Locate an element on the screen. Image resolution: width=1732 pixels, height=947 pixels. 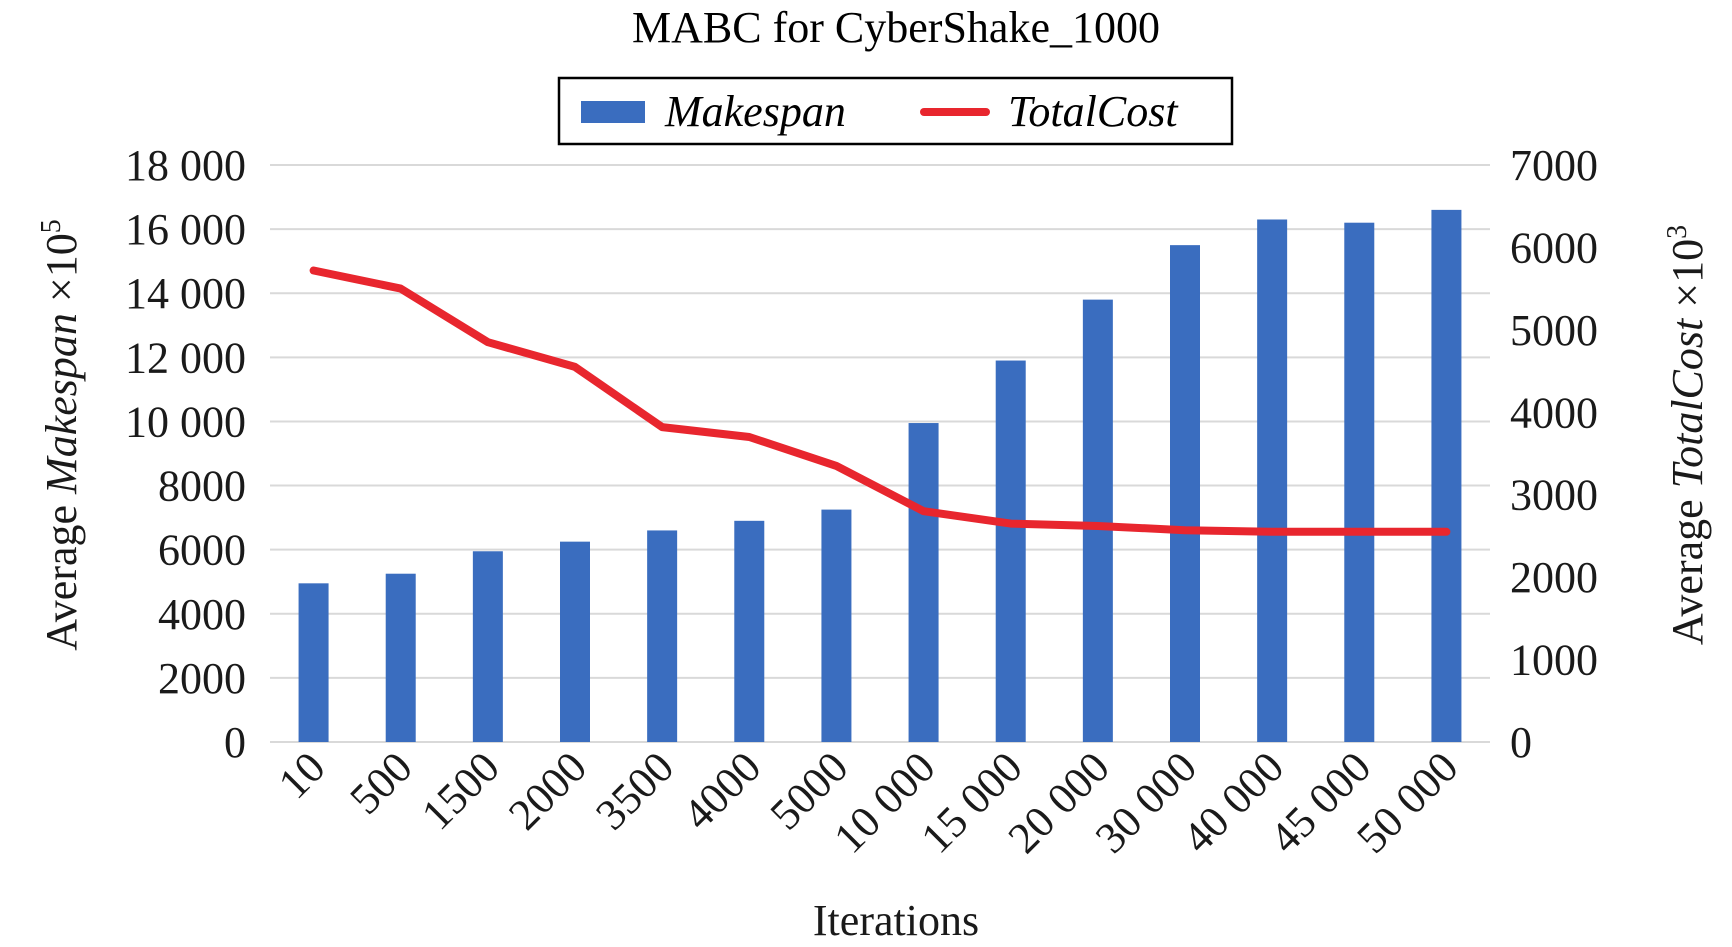
left-axis-tick-label: 10 000 is located at coordinates (185, 421).